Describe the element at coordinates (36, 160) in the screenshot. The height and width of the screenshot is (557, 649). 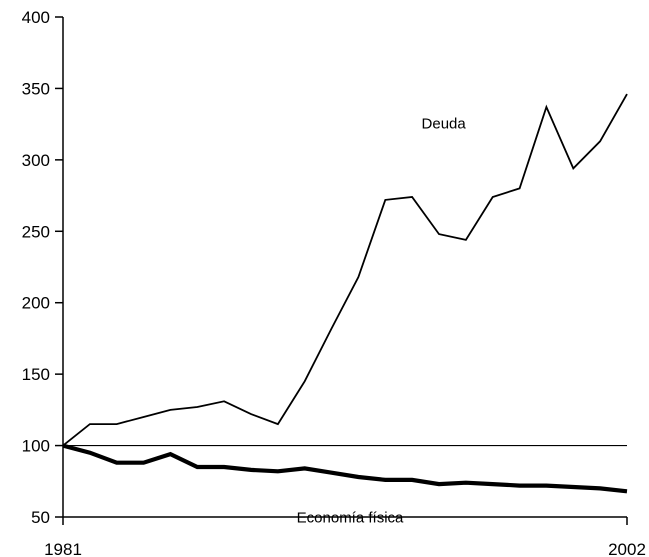
I see `y-tick-label: 300` at that location.